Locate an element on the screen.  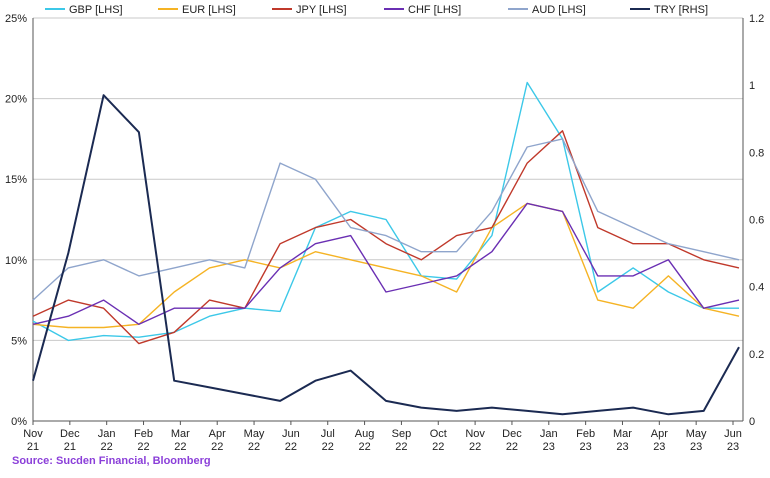
y-right-tick-label: 0.8 is located at coordinates (756, 153).